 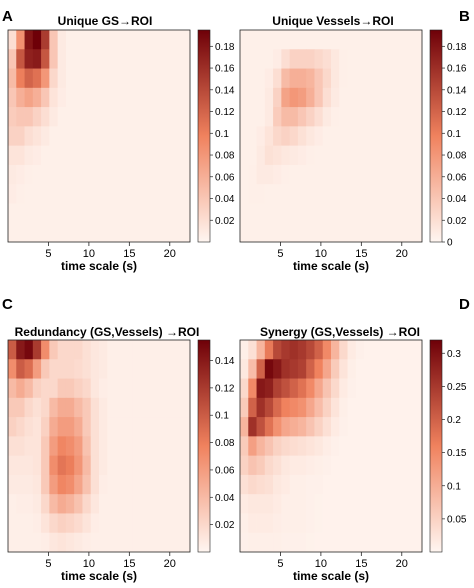 I want to click on colorbar-ticks-a: 0.02 0.04 0.06 0.08 0.1 0.12 0.14 0.16 0.18, so click(x=222, y=134).